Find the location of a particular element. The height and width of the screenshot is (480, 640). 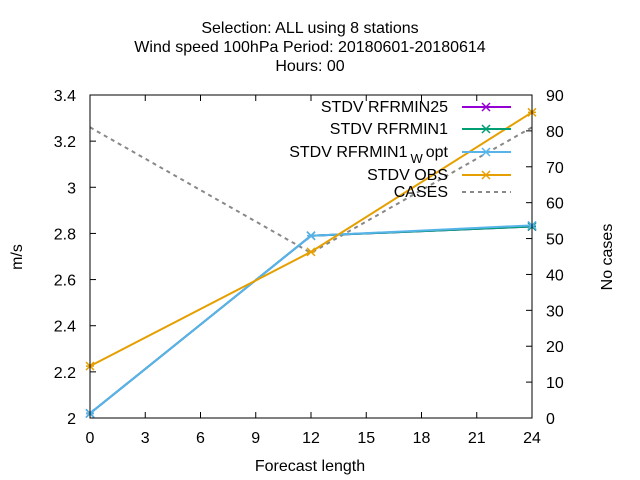

legend-entry-3: STDV OBS is located at coordinates (439, 175).